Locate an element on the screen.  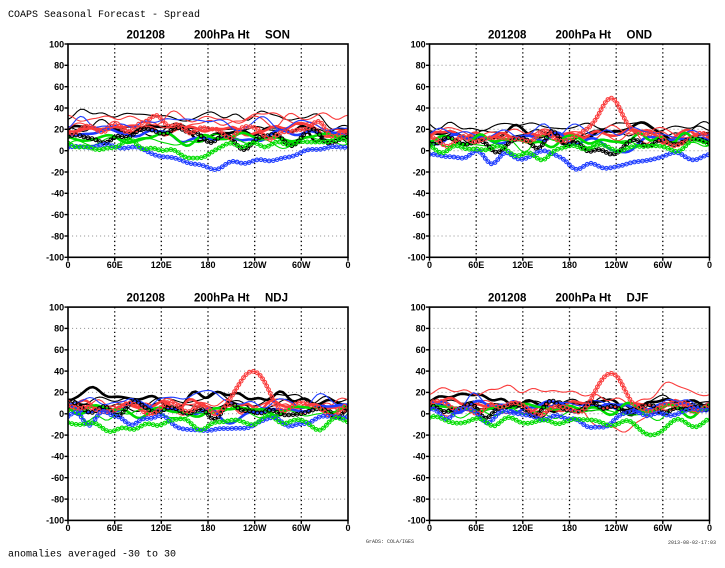
svg-text: SON is located at coordinates (277, 36).